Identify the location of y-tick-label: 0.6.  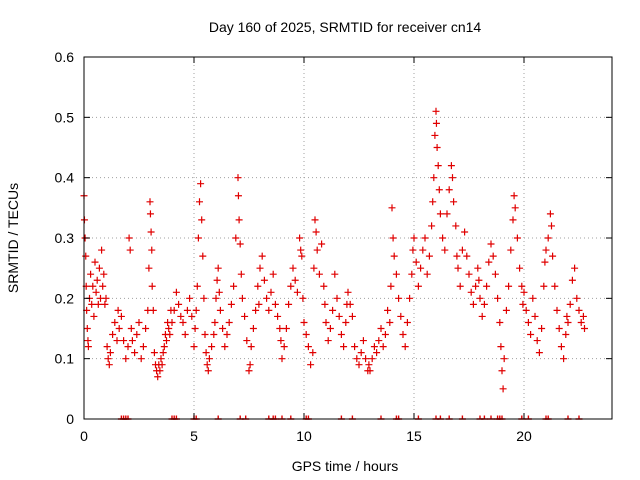
(65, 57).